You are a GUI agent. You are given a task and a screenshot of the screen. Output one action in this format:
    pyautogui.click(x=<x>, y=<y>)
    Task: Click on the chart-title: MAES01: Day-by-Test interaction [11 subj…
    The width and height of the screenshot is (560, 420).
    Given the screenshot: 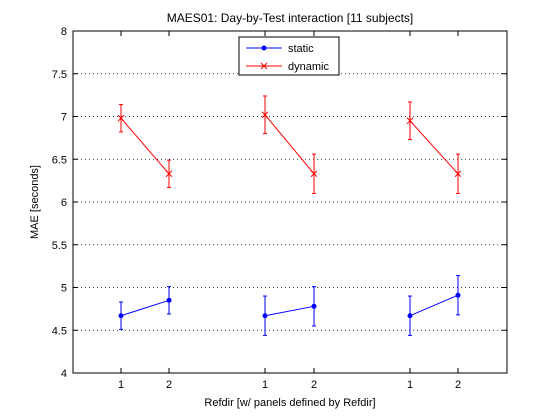 What is the action you would take?
    pyautogui.click(x=290, y=18)
    